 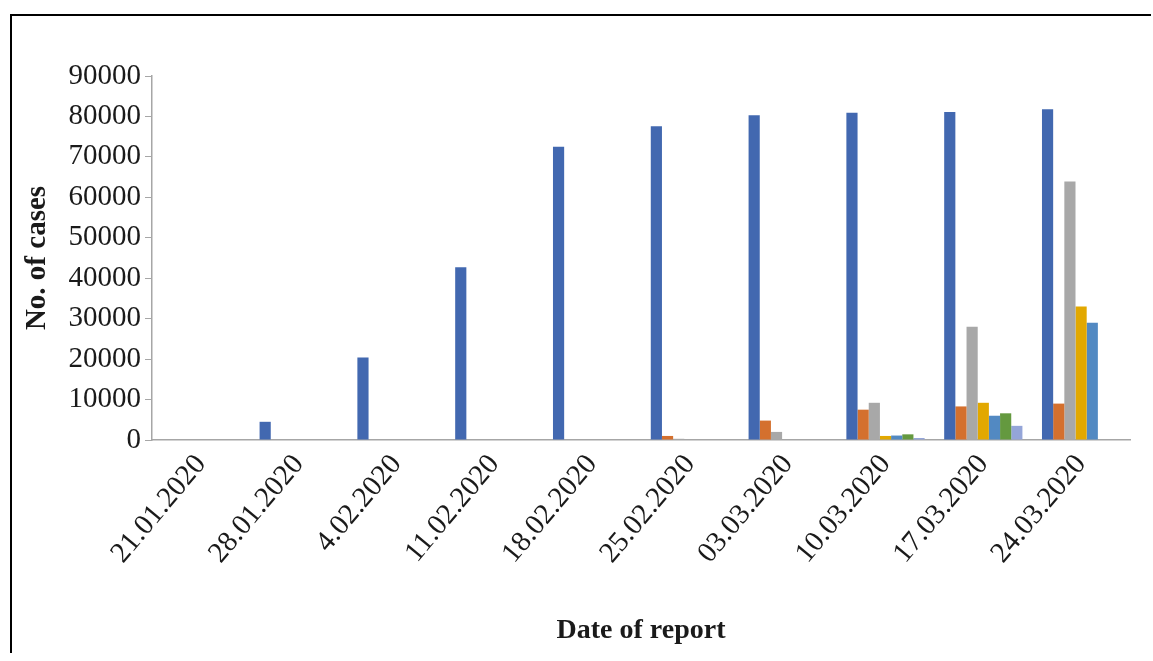 What do you see at coordinates (104, 235) in the screenshot?
I see `y-tick-label: 50000` at bounding box center [104, 235].